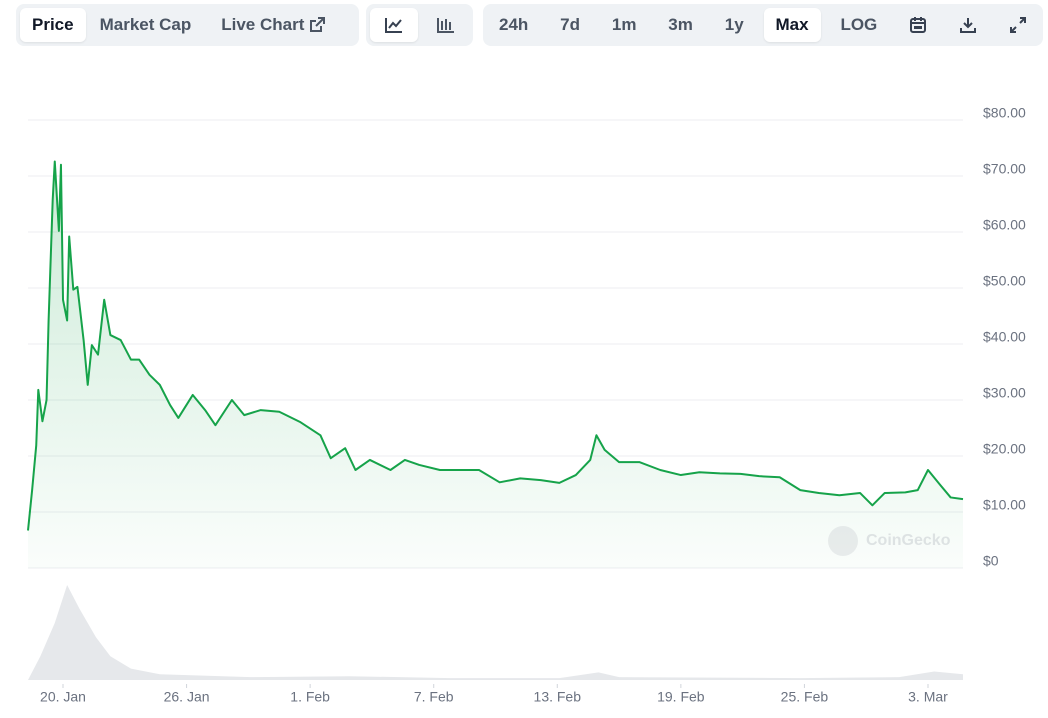 The height and width of the screenshot is (718, 1048). I want to click on range-label: LOG, so click(859, 24).